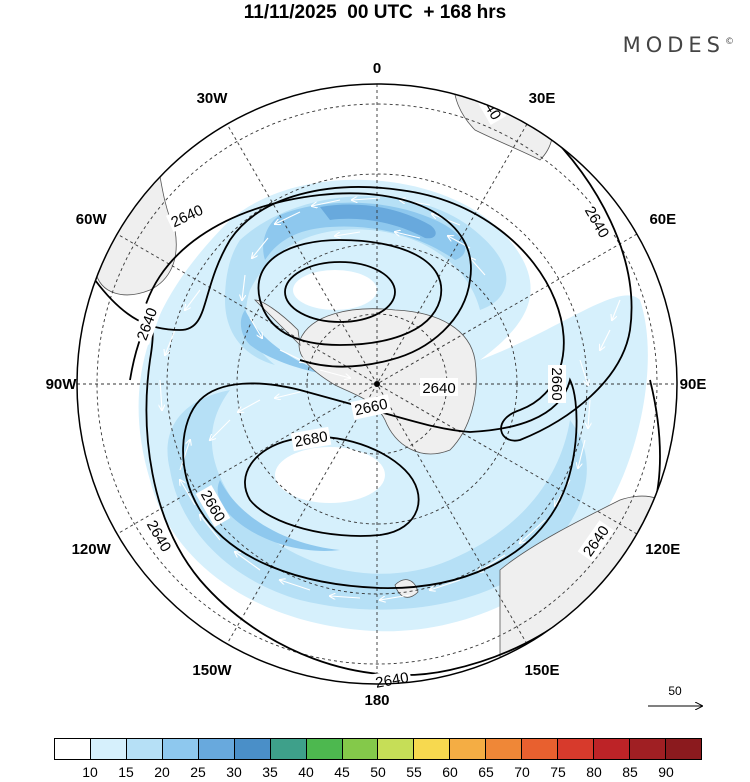 Image resolution: width=750 pixels, height=782 pixels. What do you see at coordinates (662, 549) in the screenshot?
I see `longitude-label-120e: 120E` at bounding box center [662, 549].